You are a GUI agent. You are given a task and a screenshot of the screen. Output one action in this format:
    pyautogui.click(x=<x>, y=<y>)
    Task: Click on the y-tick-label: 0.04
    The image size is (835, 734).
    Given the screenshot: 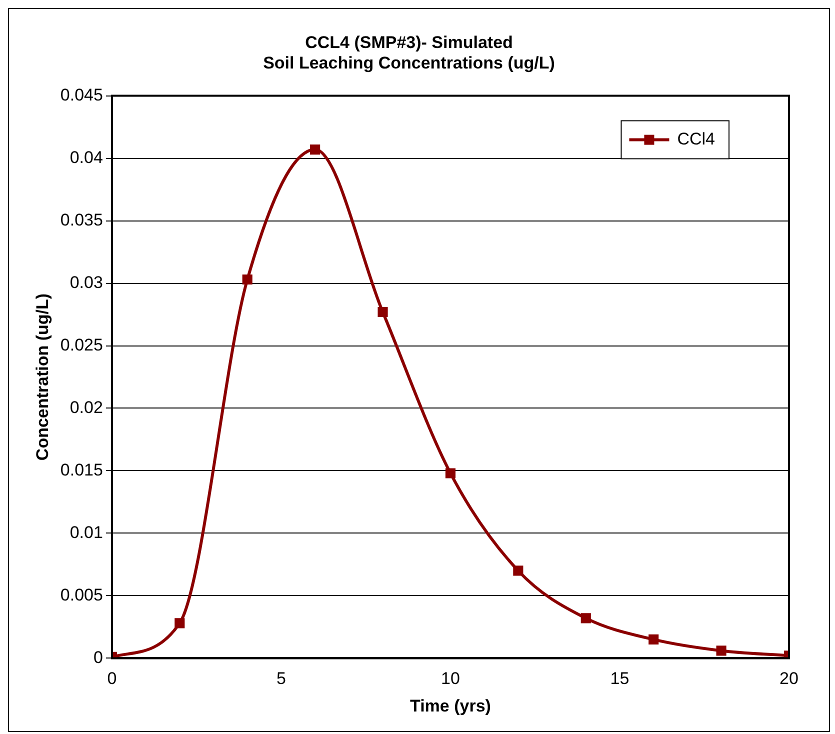 What is the action you would take?
    pyautogui.click(x=86, y=157)
    